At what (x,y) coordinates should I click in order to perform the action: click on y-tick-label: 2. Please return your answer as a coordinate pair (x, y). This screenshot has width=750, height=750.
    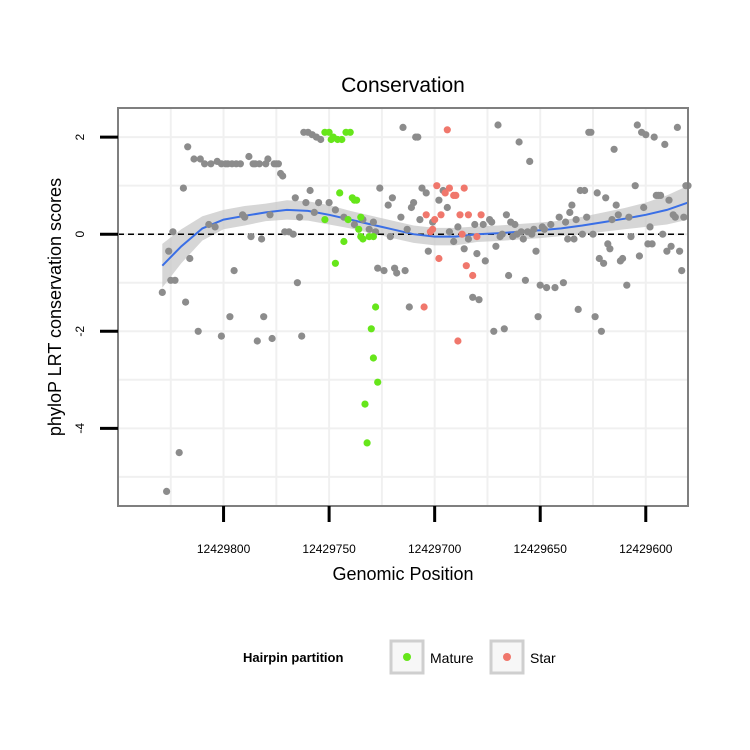
    Looking at the image, I should click on (80, 136).